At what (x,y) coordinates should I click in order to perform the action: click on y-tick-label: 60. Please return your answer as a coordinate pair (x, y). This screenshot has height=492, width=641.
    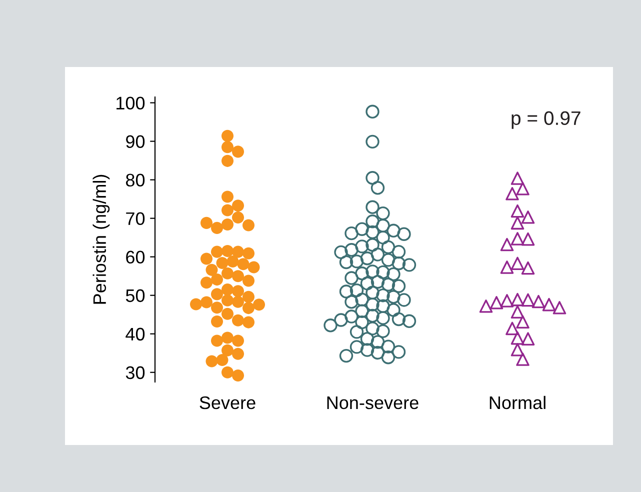
    Looking at the image, I should click on (135, 257).